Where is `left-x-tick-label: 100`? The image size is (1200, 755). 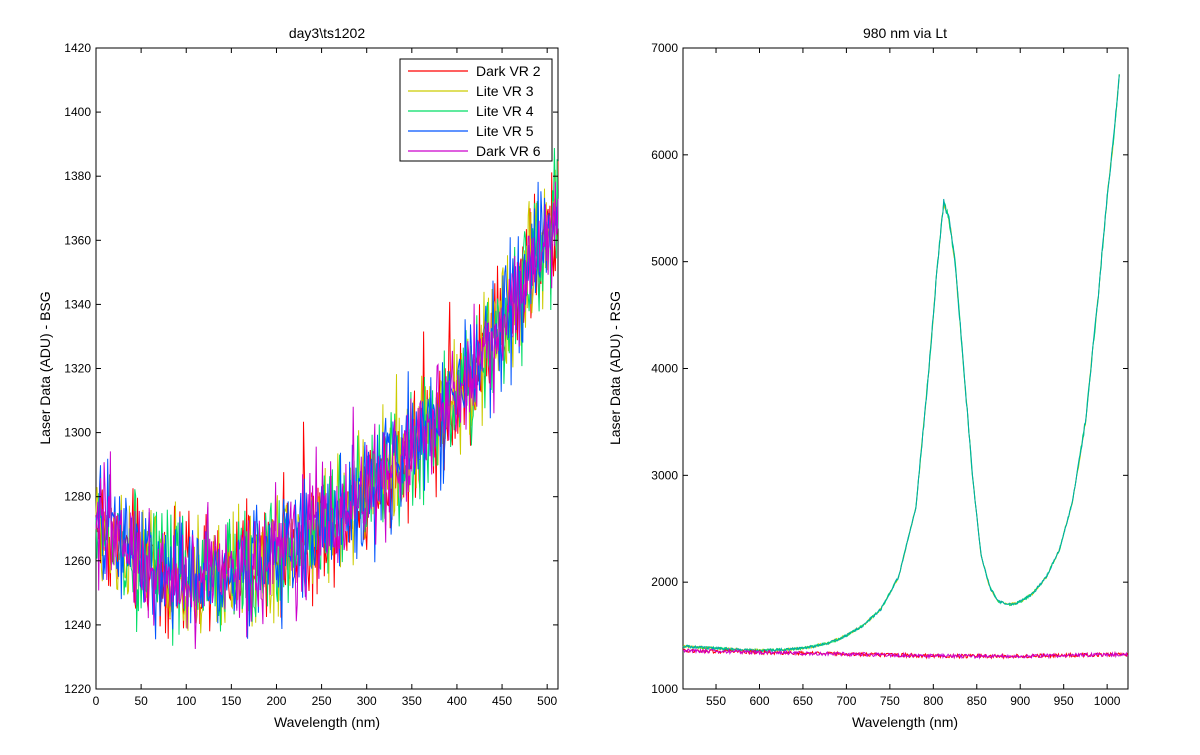
left-x-tick-label: 100 is located at coordinates (186, 701).